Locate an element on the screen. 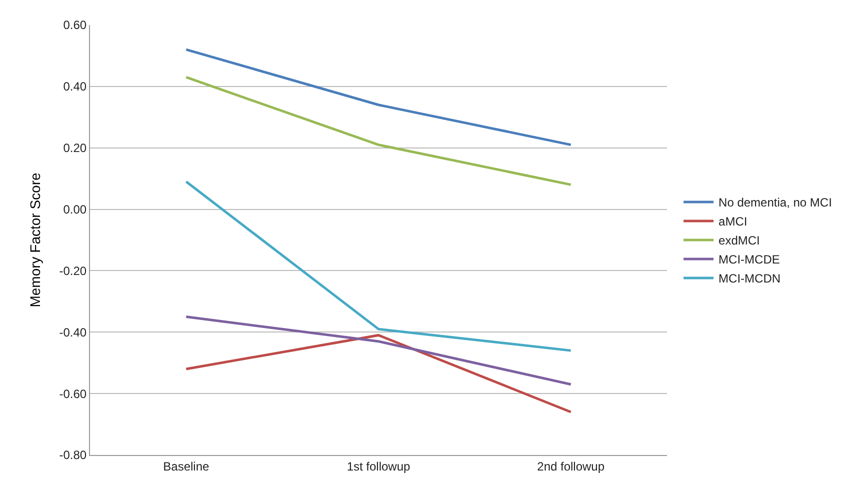 The height and width of the screenshot is (495, 850). y-tick-label: 0.40 is located at coordinates (75, 87).